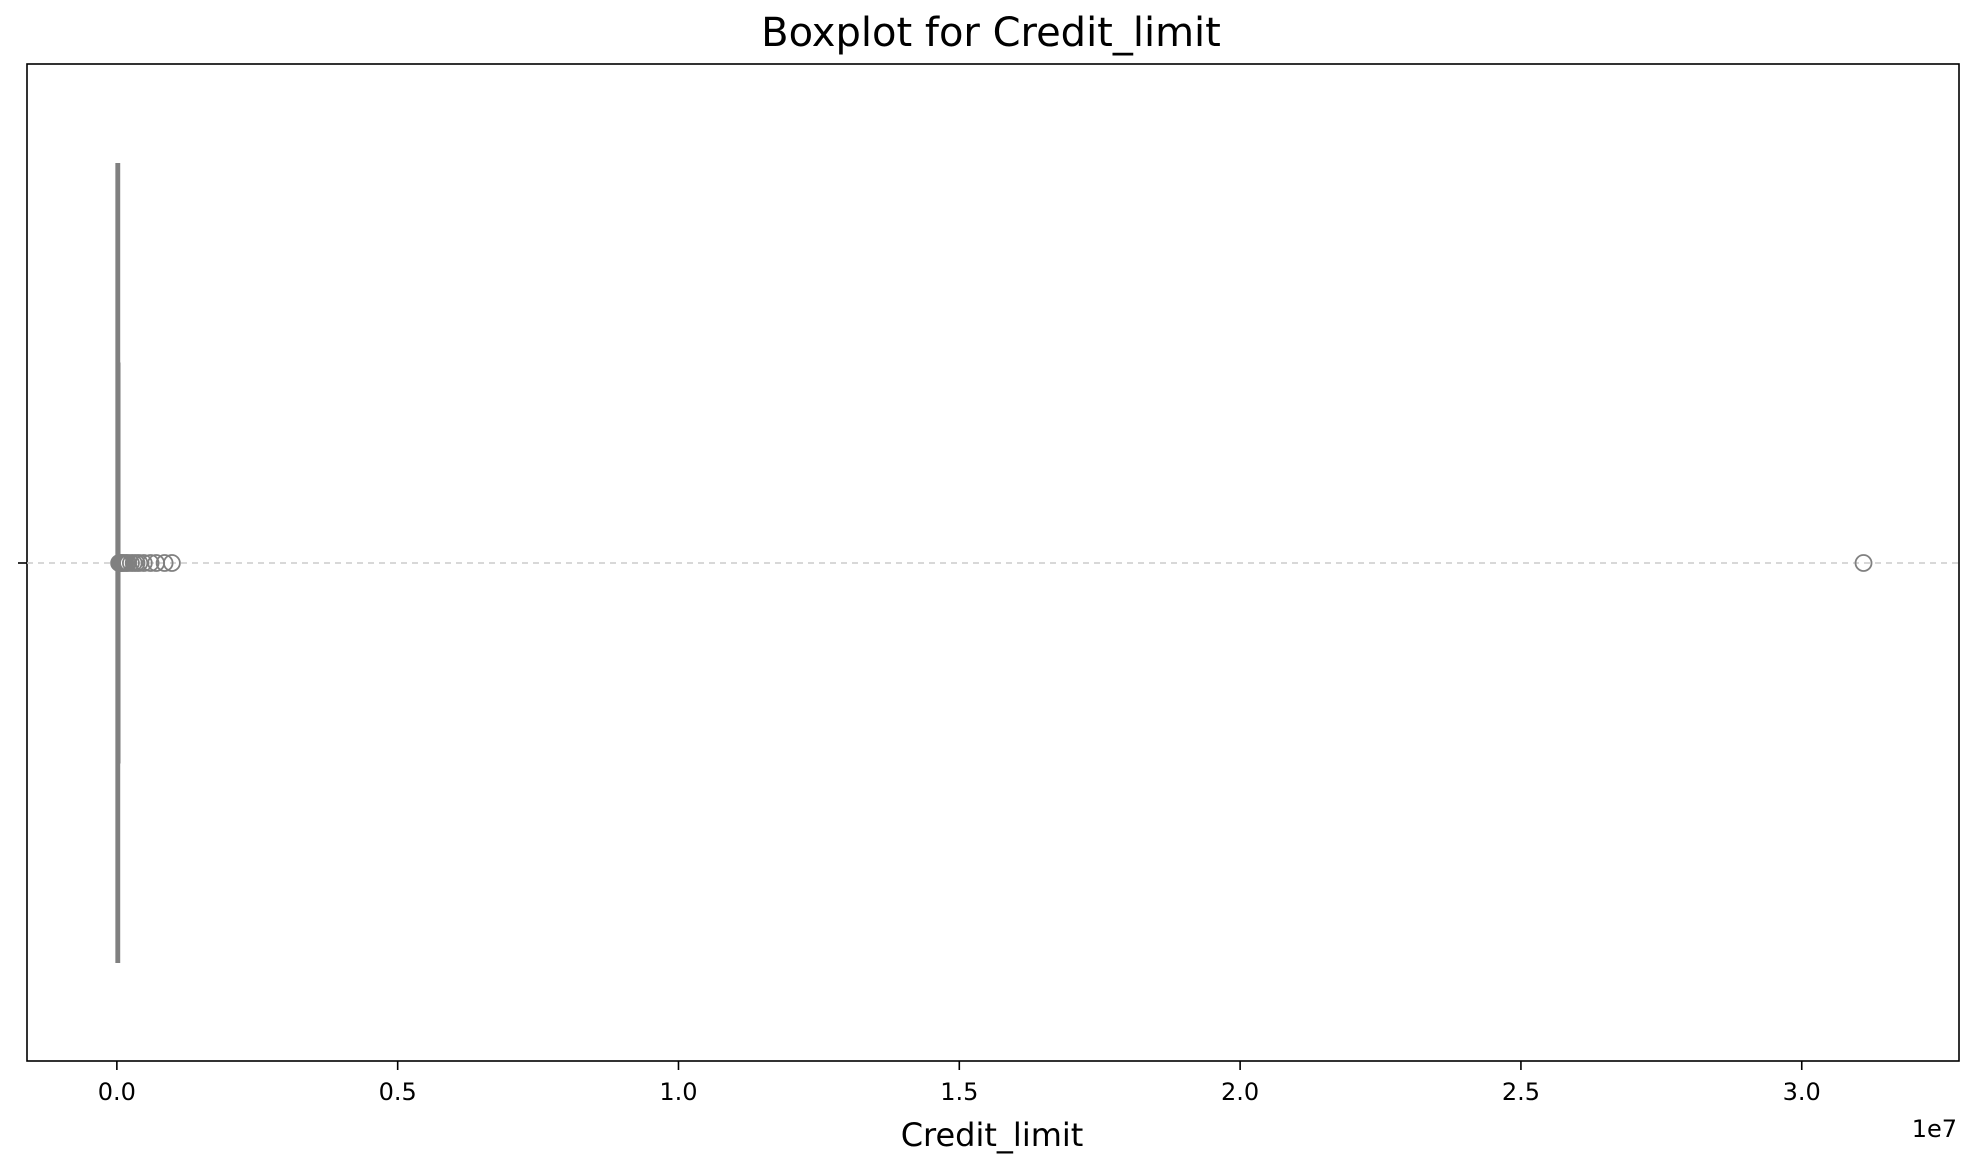 The height and width of the screenshot is (1174, 1972). I want to click on x-tick-label: 0.0, so click(117, 1092).